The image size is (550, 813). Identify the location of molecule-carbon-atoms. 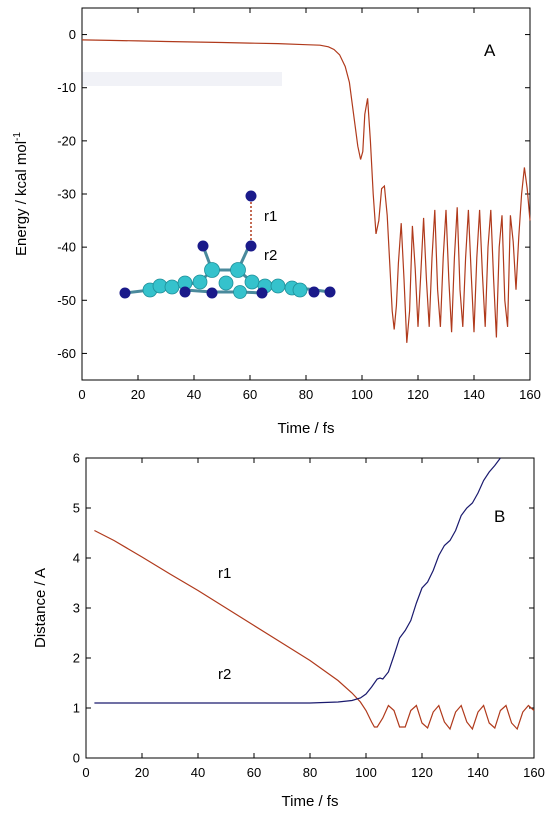
(225, 280).